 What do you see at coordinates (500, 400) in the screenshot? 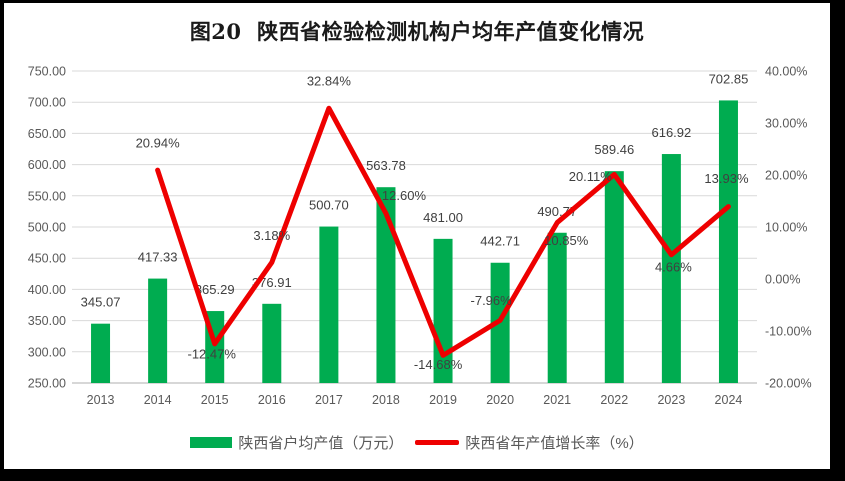
I see `x-axis-label: 2020` at bounding box center [500, 400].